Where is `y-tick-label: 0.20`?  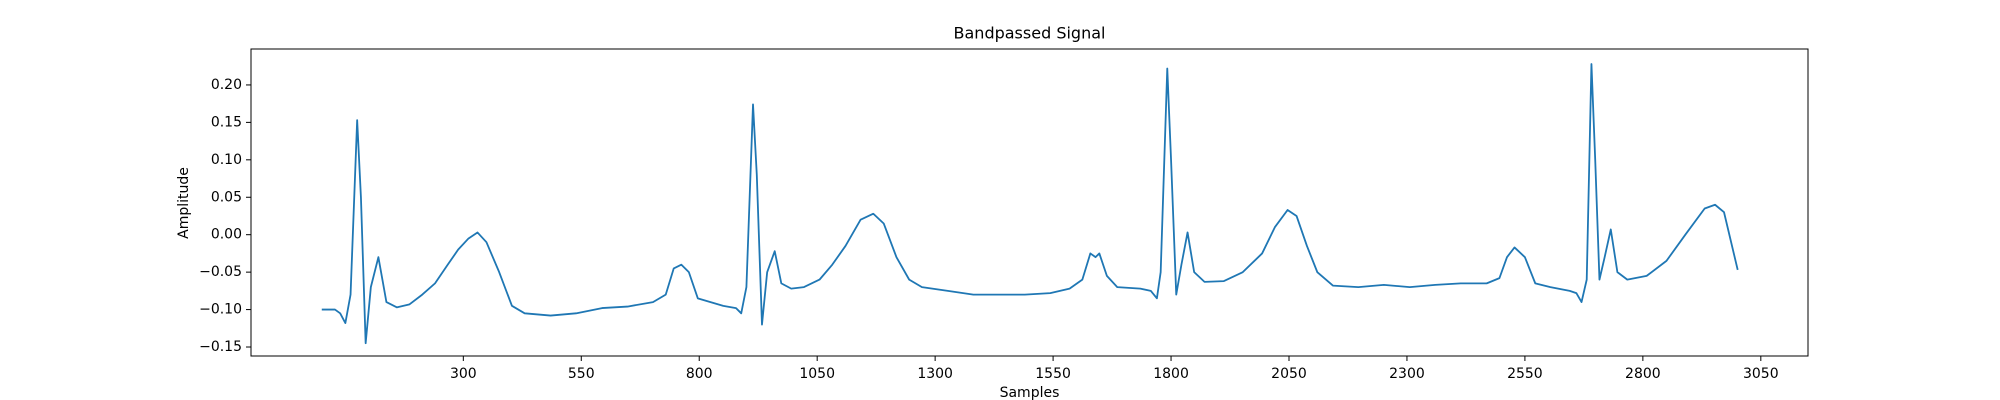
y-tick-label: 0.20 is located at coordinates (226, 85).